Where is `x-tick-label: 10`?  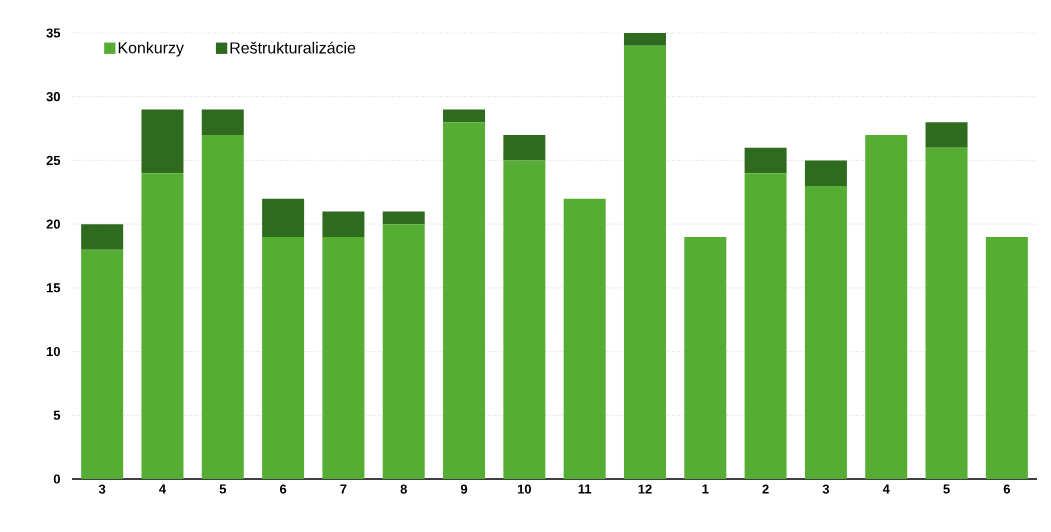
x-tick-label: 10 is located at coordinates (524, 489).